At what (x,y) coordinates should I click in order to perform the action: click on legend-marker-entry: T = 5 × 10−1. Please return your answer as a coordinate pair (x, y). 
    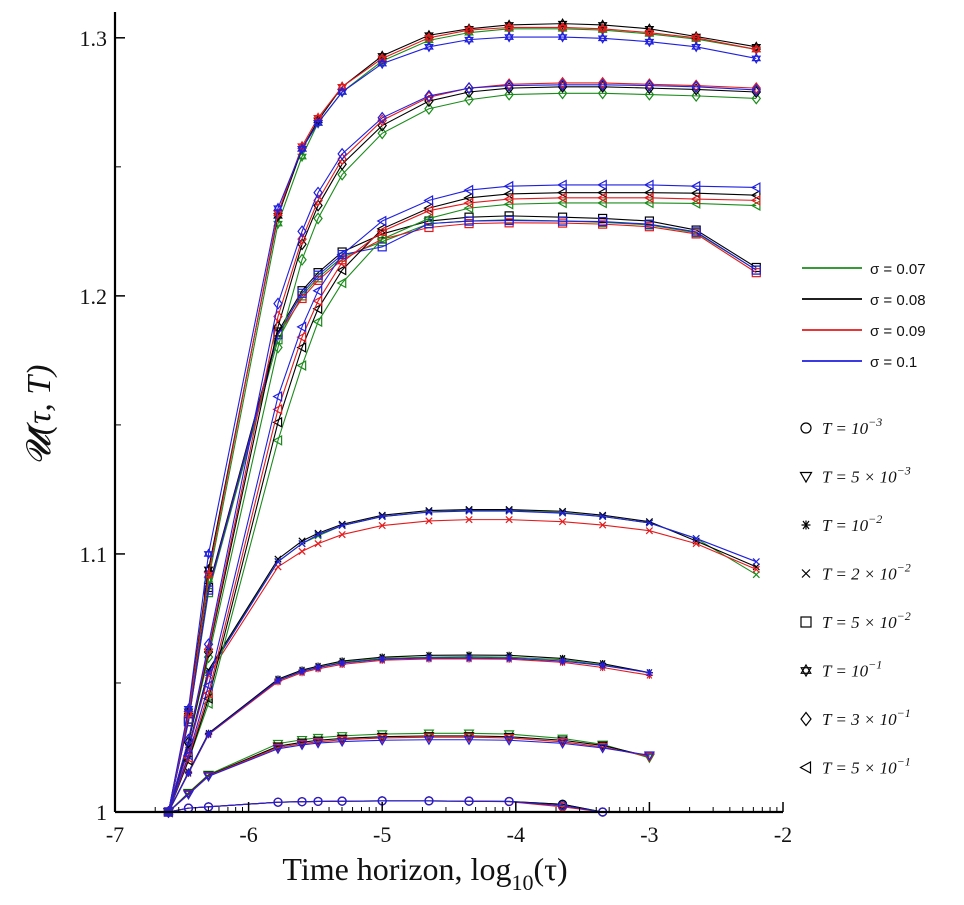
    Looking at the image, I should click on (855, 766).